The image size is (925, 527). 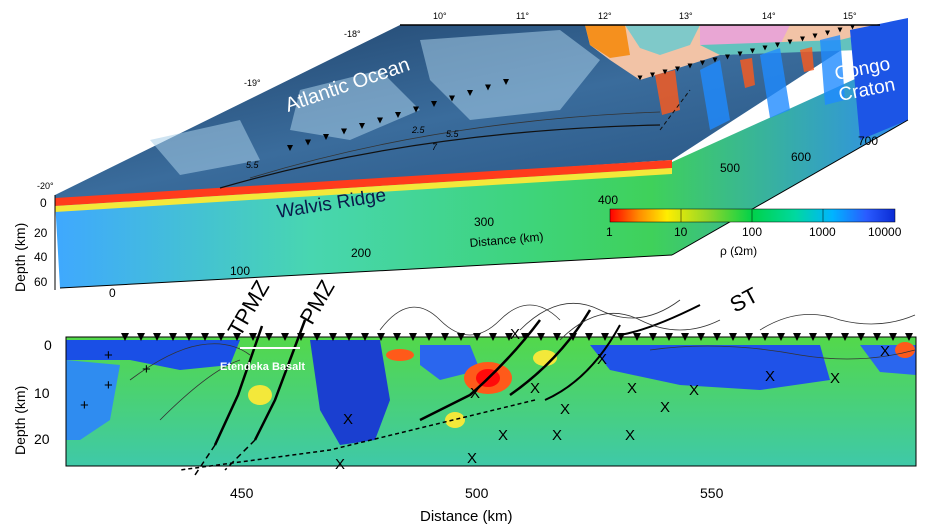 What do you see at coordinates (868, 141) in the screenshot?
I see `distance-tick: 700` at bounding box center [868, 141].